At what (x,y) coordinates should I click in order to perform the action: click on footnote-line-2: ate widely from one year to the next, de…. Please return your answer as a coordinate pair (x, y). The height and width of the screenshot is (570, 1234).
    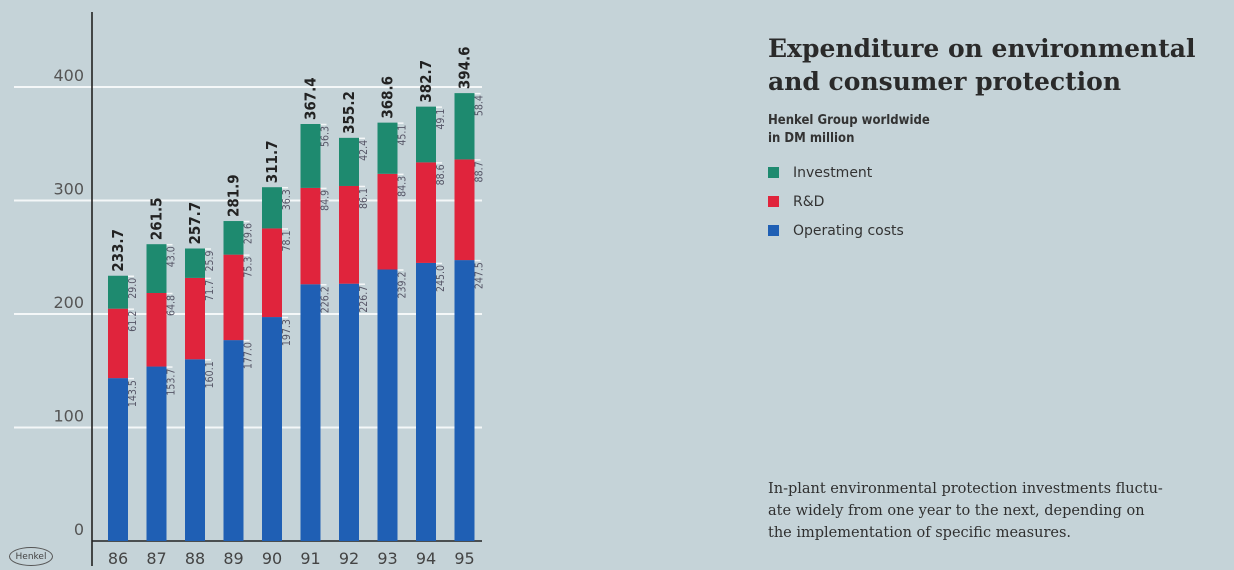
    Looking at the image, I should click on (956, 511).